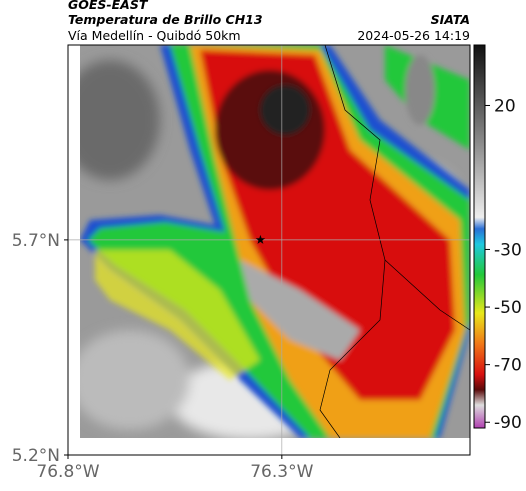 This screenshot has width=526, height=491. Describe the element at coordinates (508, 423) in the screenshot. I see `colorbar-tick-label: -90` at that location.